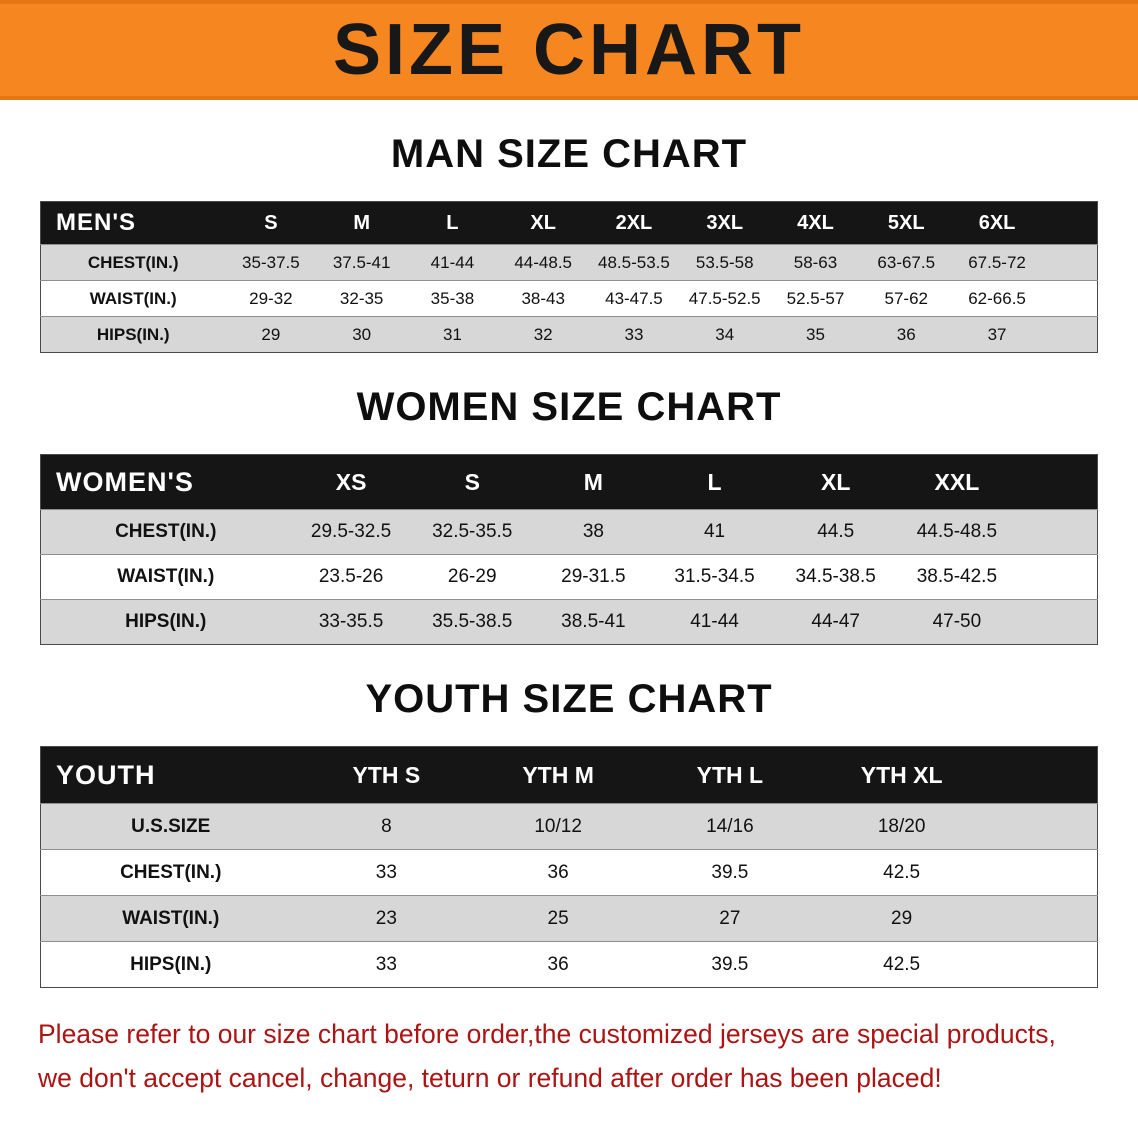 Image resolution: width=1138 pixels, height=1132 pixels. Describe the element at coordinates (634, 223) in the screenshot. I see `size-header-cell: 2XL` at that location.